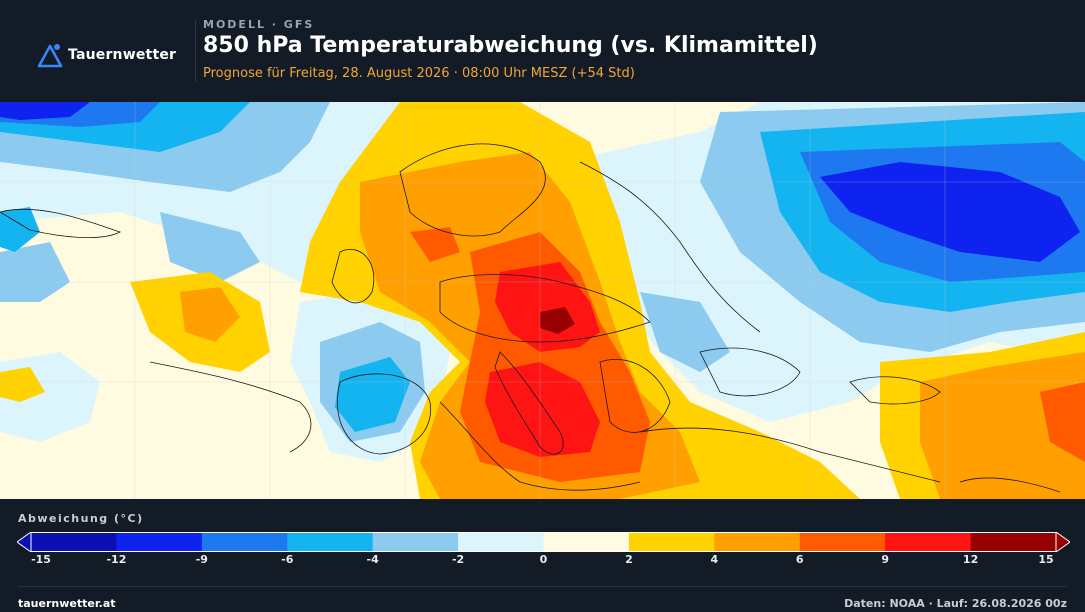 This screenshot has width=1085, height=612. What do you see at coordinates (970, 559) in the screenshot?
I see `colorbar-tick-label: 12` at bounding box center [970, 559].